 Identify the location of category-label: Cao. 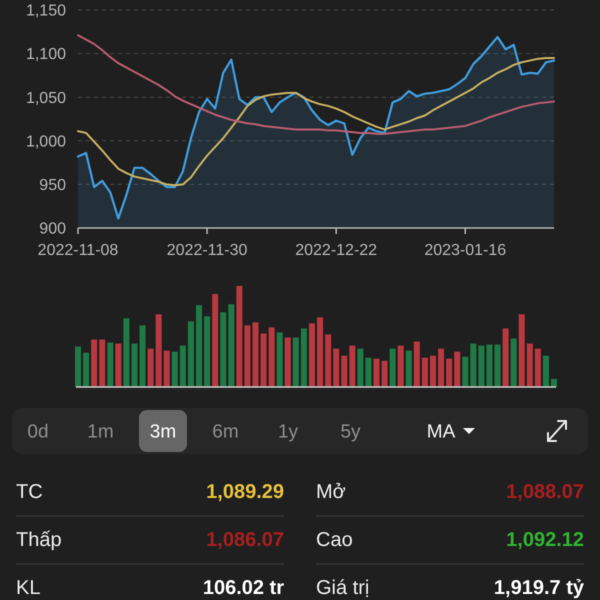
(334, 540).